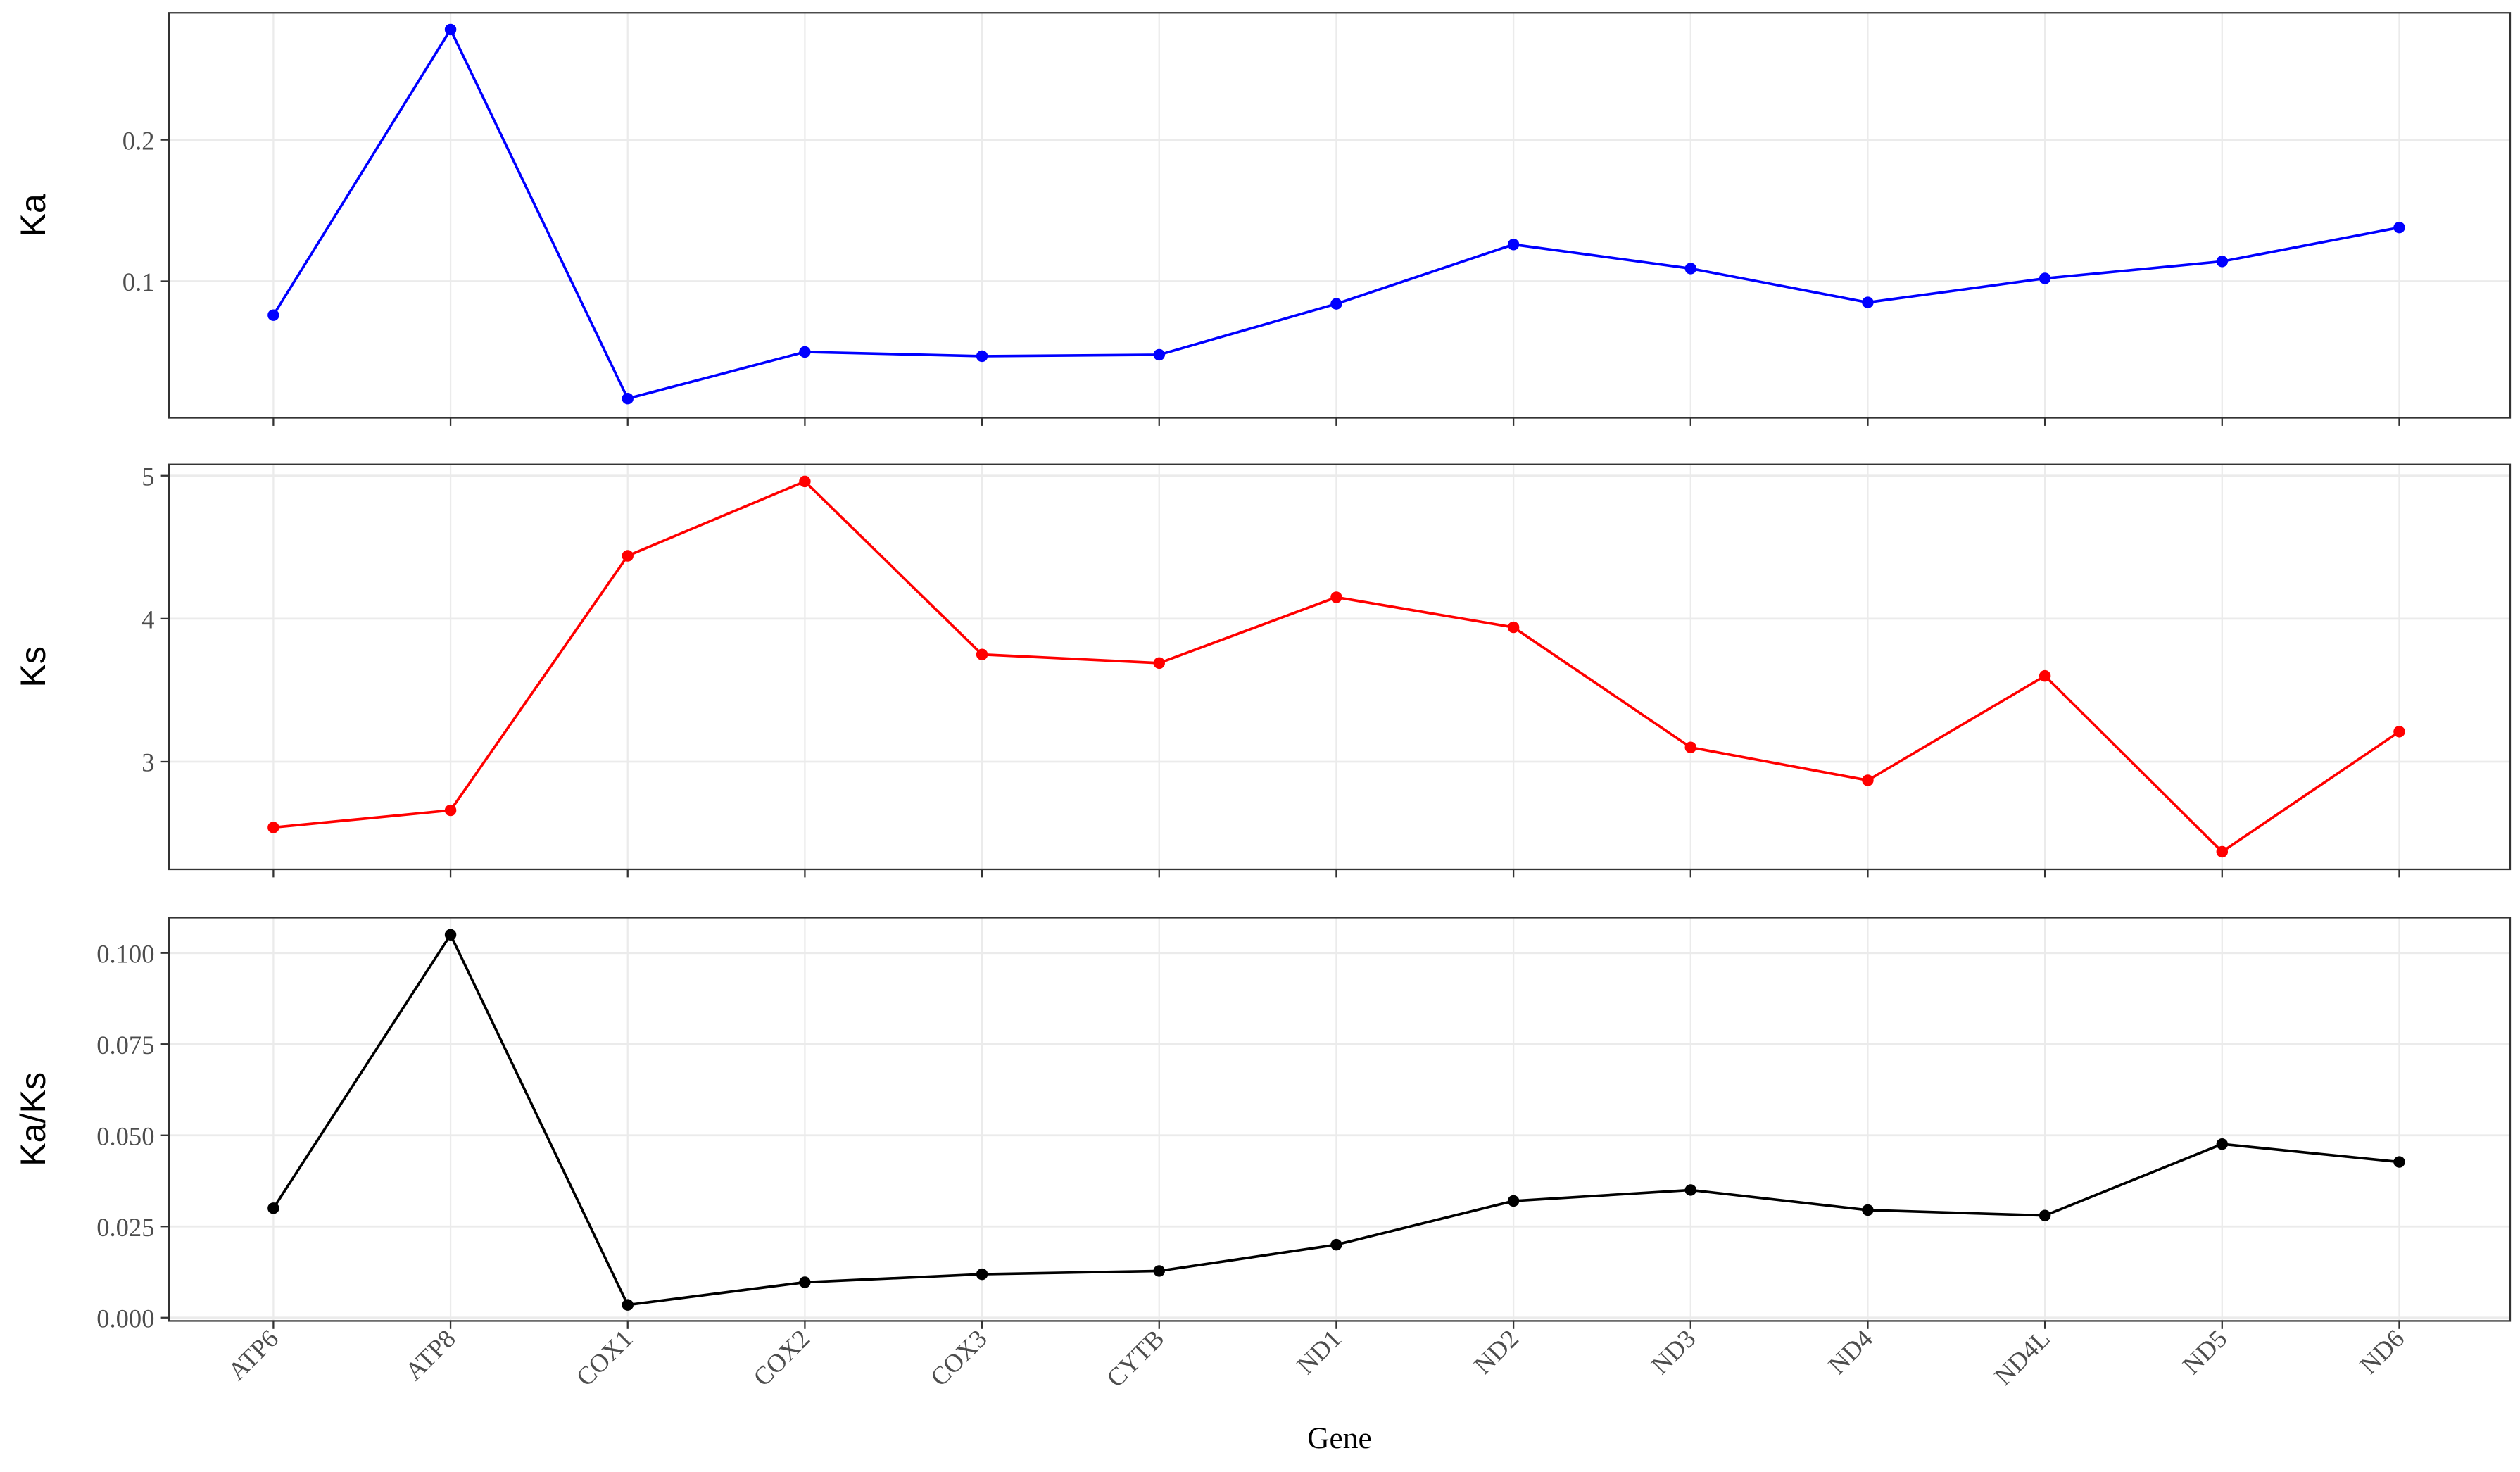 The width and height of the screenshot is (2520, 1472). Describe the element at coordinates (33, 1119) in the screenshot. I see `y-axis-title: Ka/Ks` at that location.